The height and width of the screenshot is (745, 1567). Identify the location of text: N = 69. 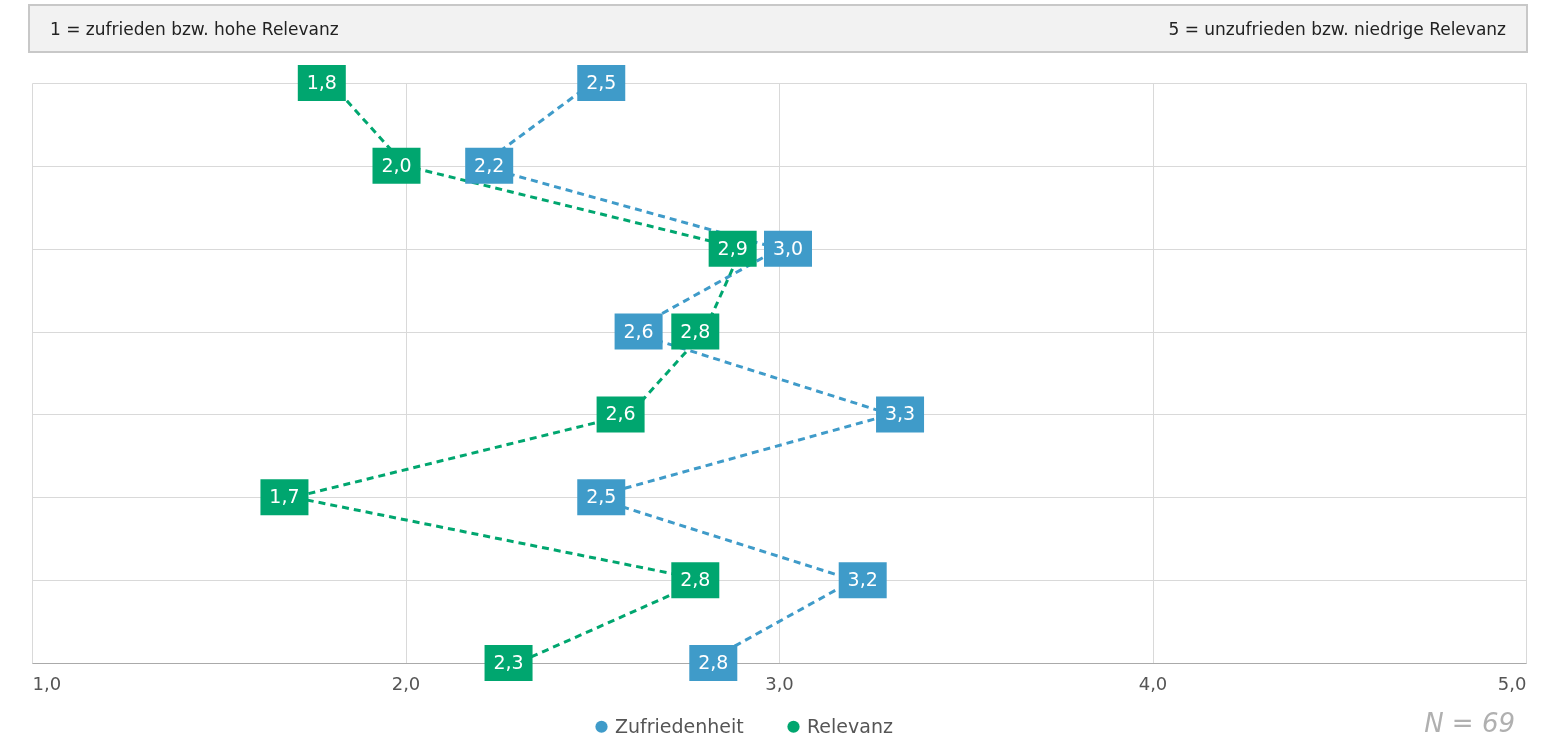
(1469, 723).